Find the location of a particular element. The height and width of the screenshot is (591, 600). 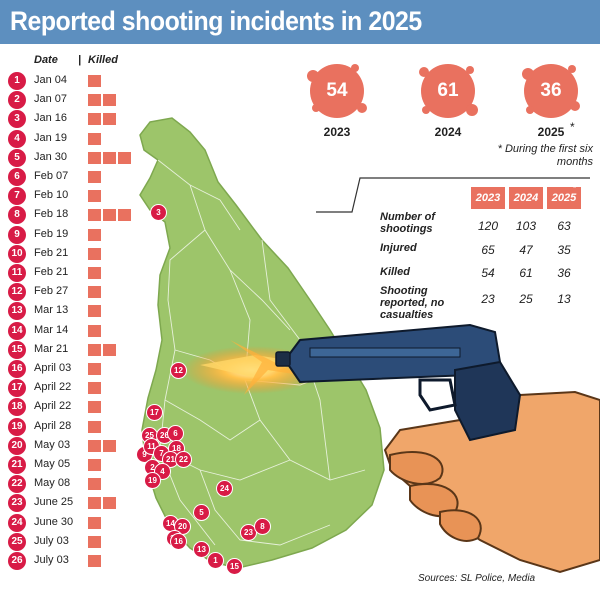

incident-number-badge: 6 is located at coordinates (17, 177).